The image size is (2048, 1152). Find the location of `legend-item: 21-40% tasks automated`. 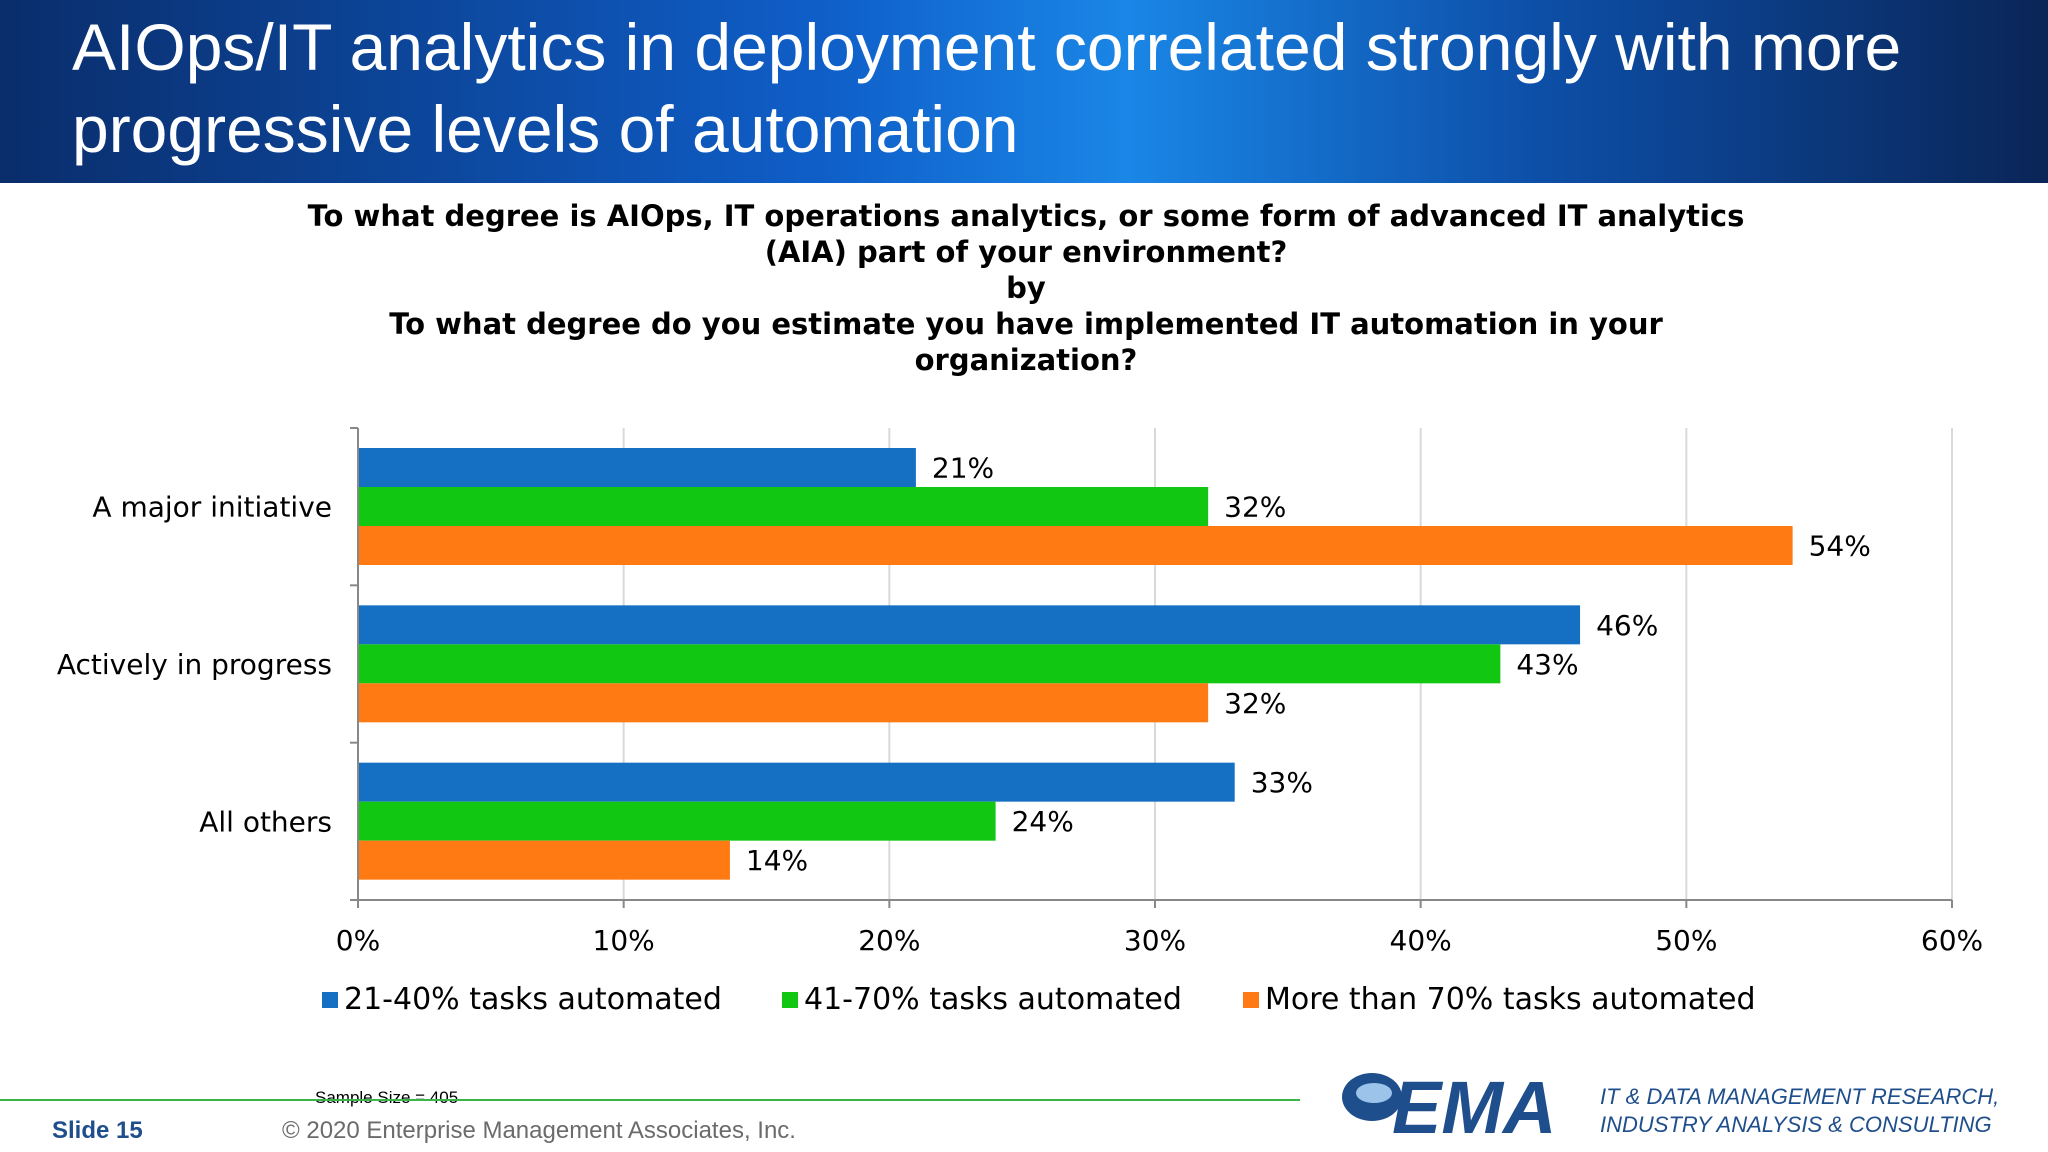

legend-item: 21-40% tasks automated is located at coordinates (522, 999).